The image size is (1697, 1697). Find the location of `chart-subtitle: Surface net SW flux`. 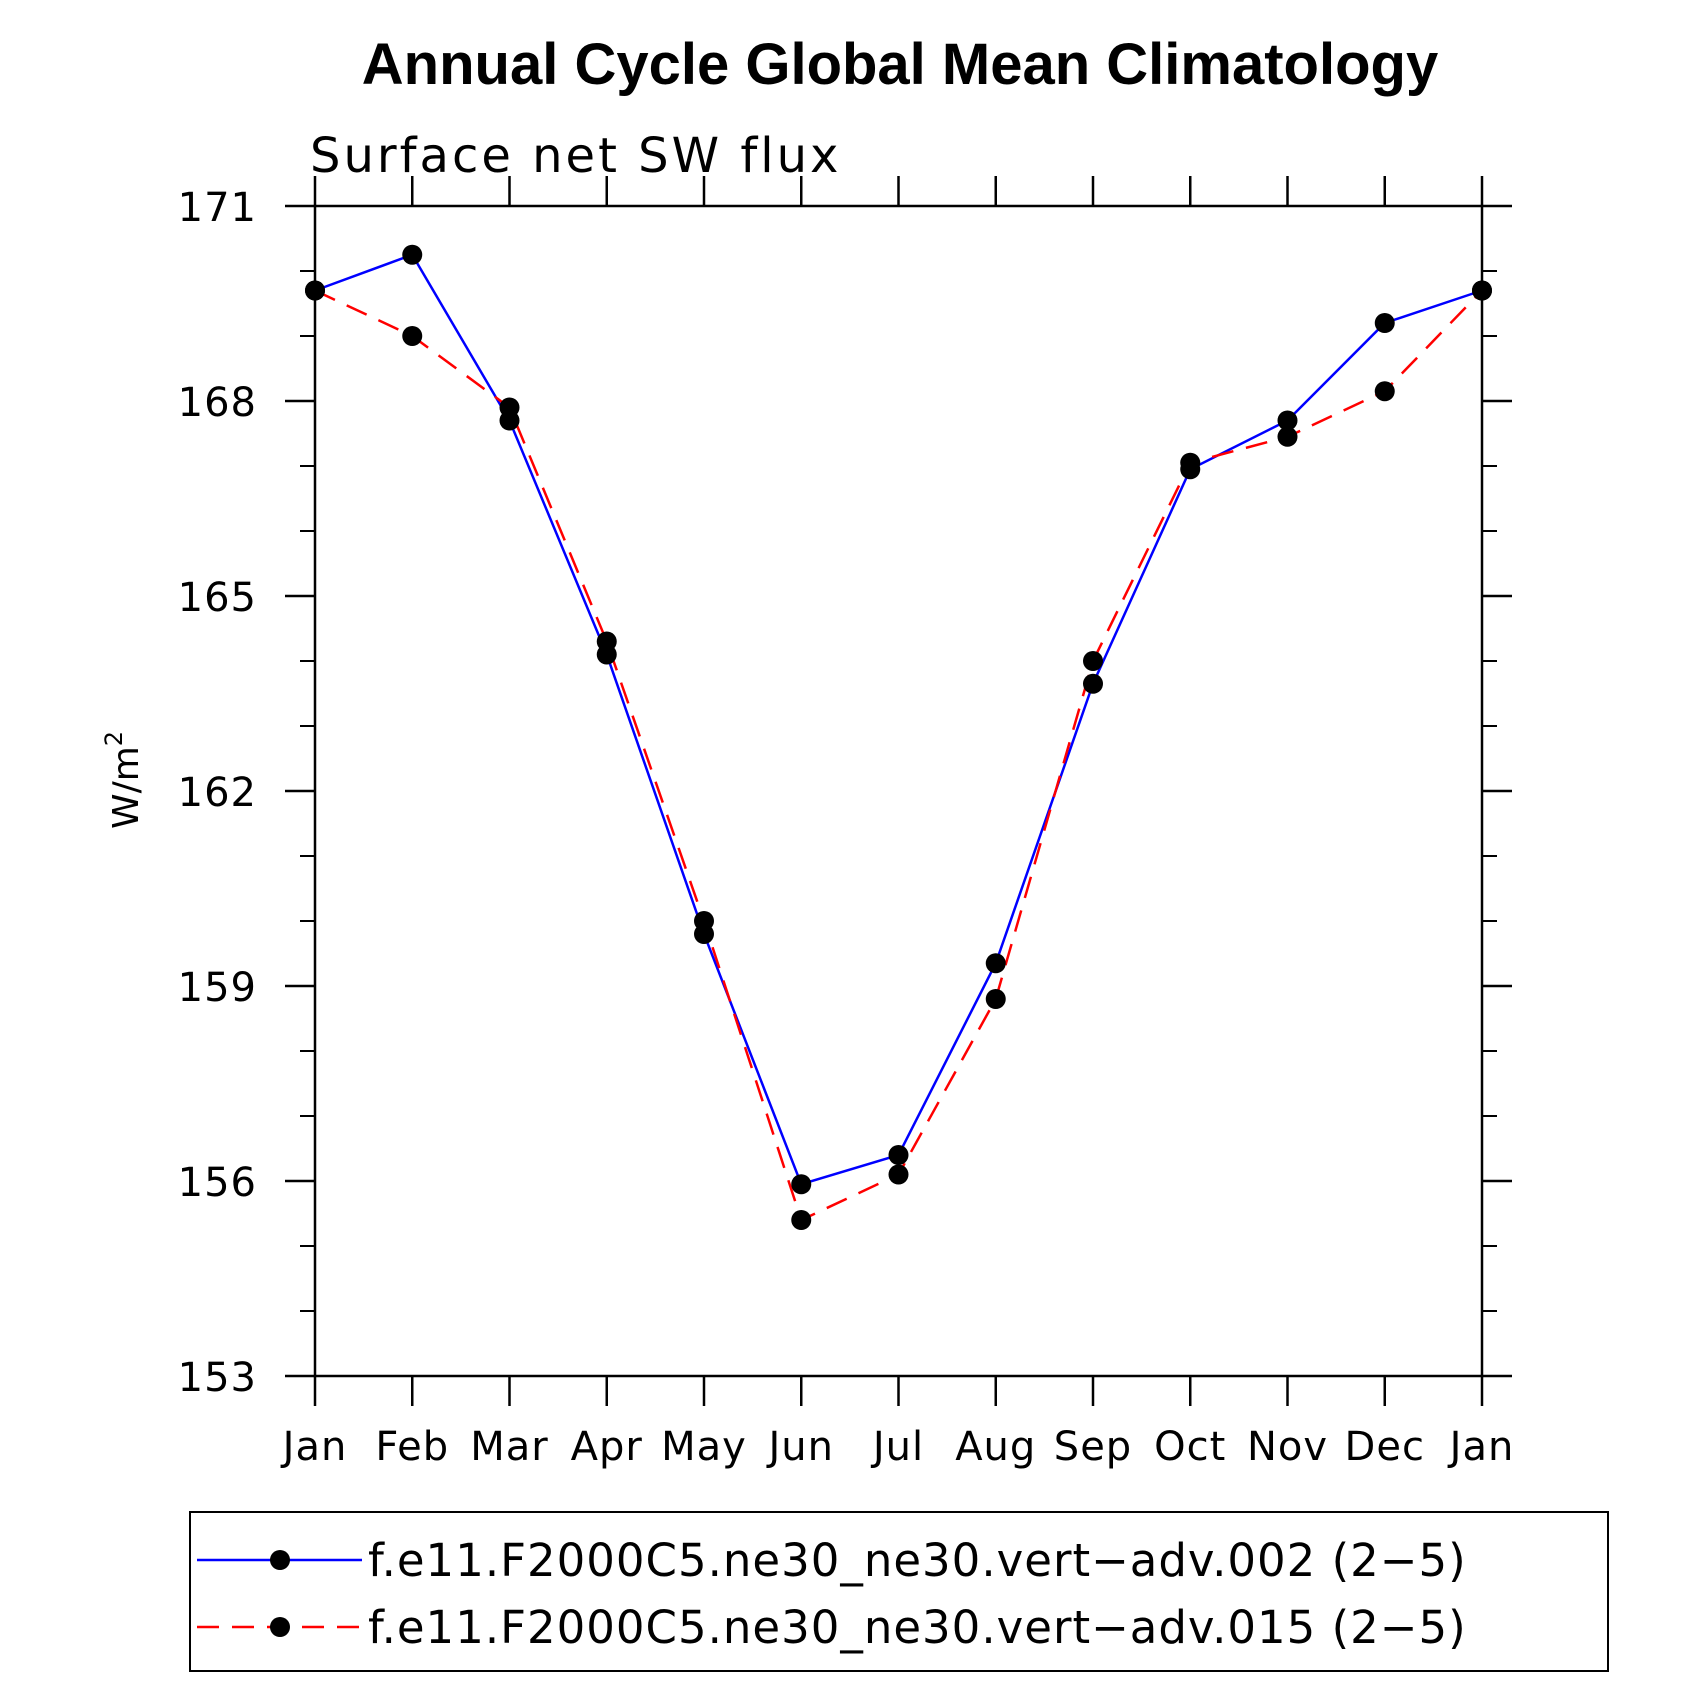

chart-subtitle: Surface net SW flux is located at coordinates (575, 156).